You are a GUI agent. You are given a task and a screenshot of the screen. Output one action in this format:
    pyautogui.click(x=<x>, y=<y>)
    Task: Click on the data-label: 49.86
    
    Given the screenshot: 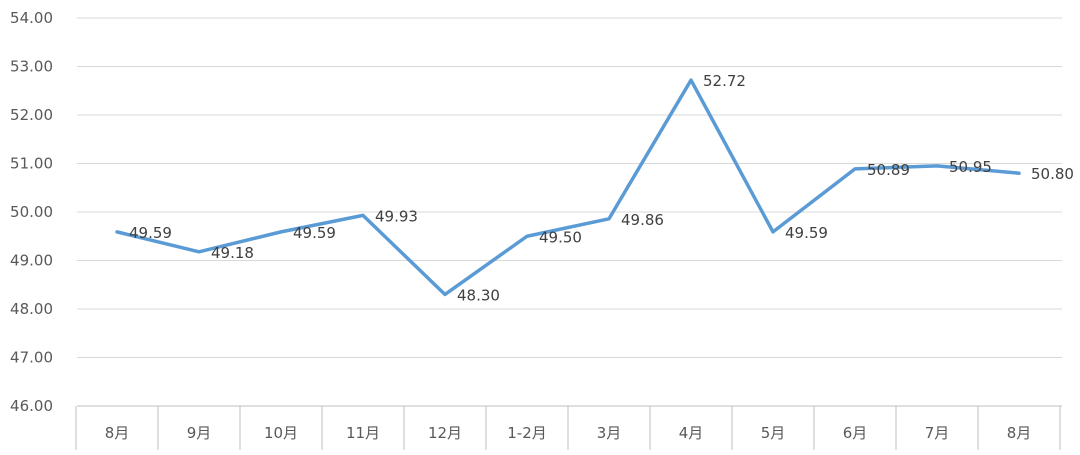 What is the action you would take?
    pyautogui.click(x=642, y=220)
    